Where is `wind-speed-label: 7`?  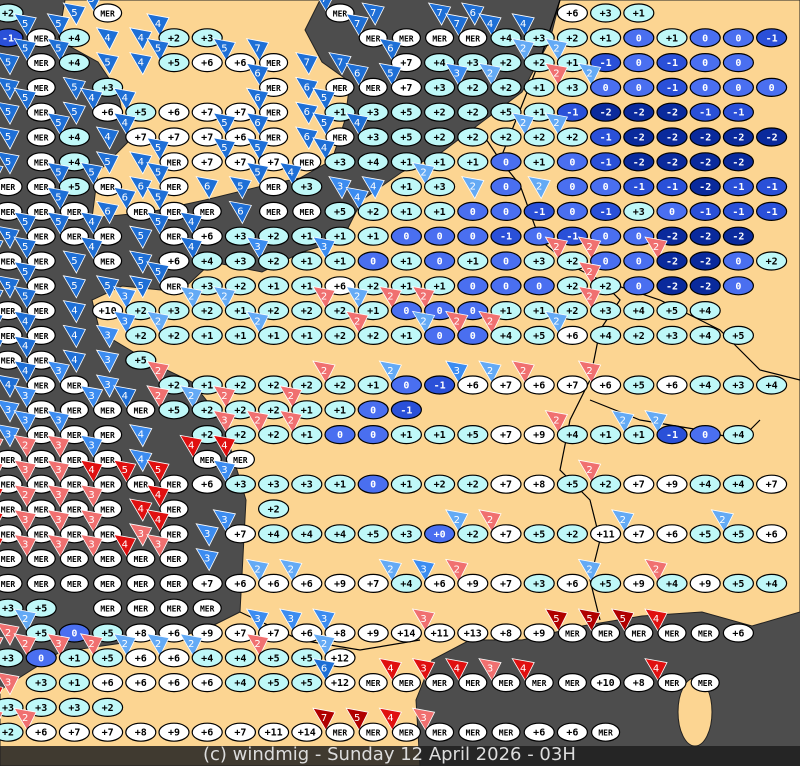 wind-speed-label: 7 is located at coordinates (324, 2).